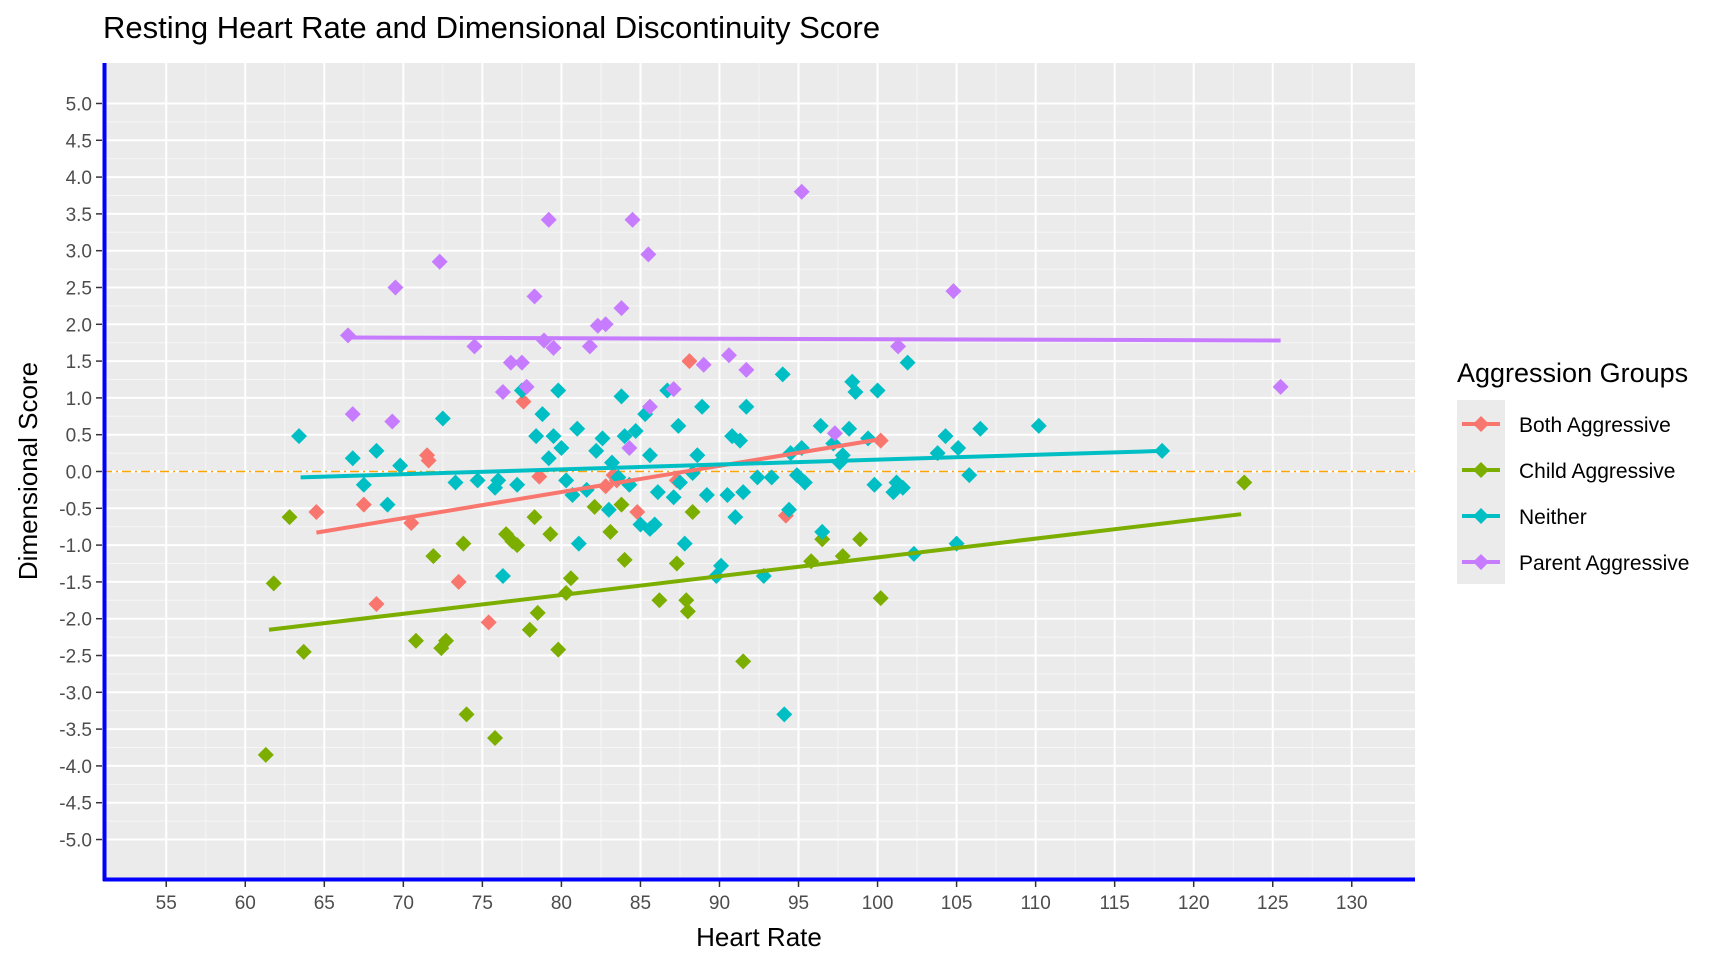 The image size is (1728, 960). Describe the element at coordinates (79, 215) in the screenshot. I see `y-tick-label: 3.5` at that location.